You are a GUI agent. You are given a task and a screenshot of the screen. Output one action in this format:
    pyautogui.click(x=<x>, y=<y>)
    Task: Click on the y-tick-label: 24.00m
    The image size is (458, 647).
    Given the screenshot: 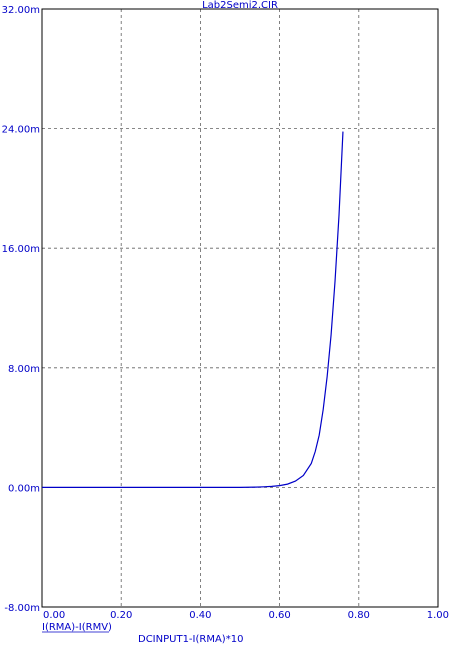 What is the action you would take?
    pyautogui.click(x=21, y=130)
    